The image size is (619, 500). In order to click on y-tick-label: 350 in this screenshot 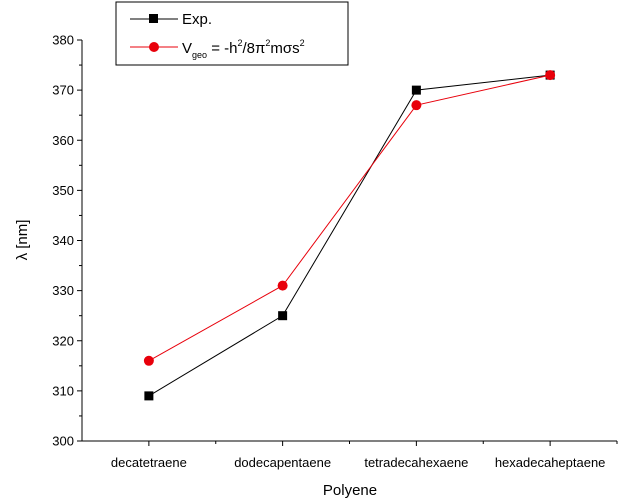, I will do `click(63, 190)`.